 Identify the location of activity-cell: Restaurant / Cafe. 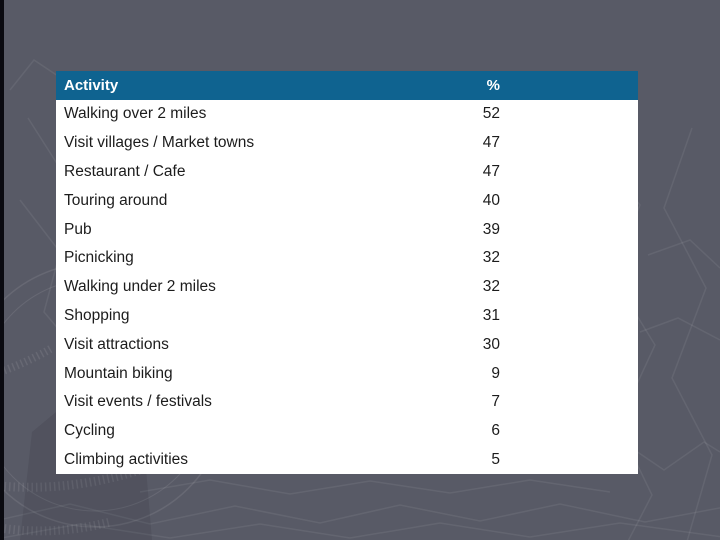
(125, 171).